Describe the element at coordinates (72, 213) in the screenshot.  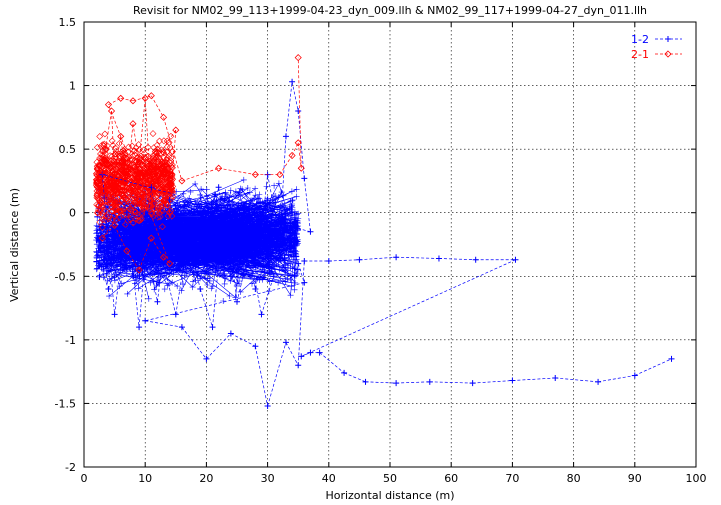
I see `y-tick-label: 0` at that location.